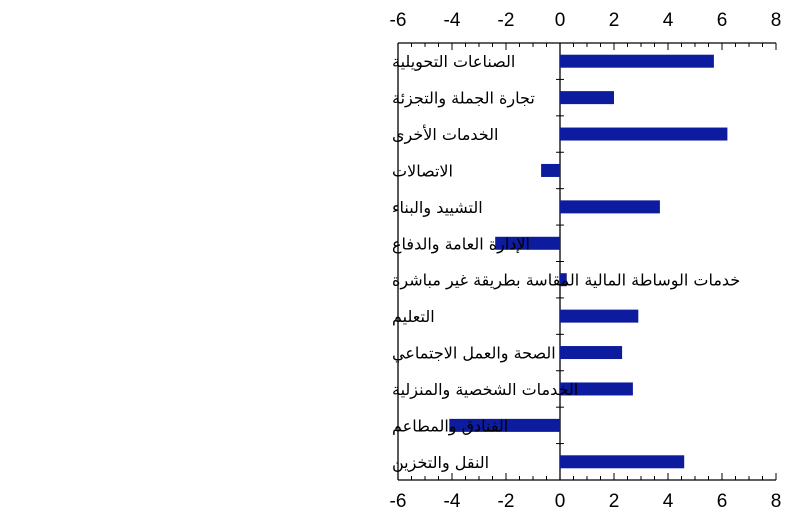  Describe the element at coordinates (463, 99) in the screenshot. I see `category-label: تجارة الجملة والتجزئة` at that location.